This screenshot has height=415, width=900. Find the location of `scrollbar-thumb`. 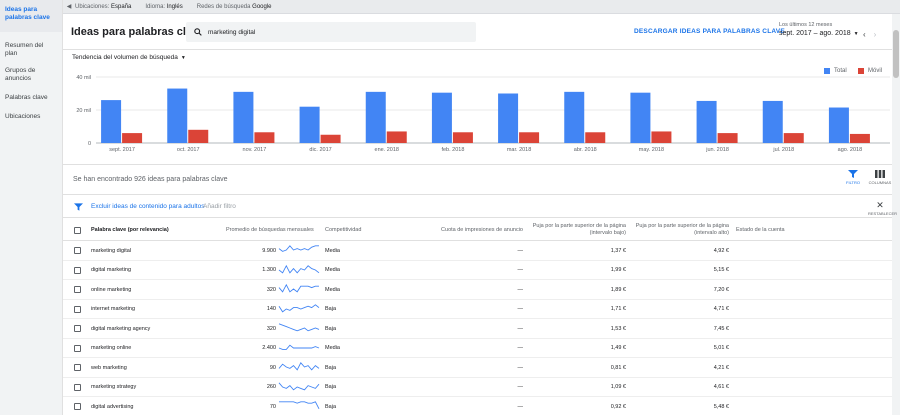

scrollbar-thumb is located at coordinates (896, 54).